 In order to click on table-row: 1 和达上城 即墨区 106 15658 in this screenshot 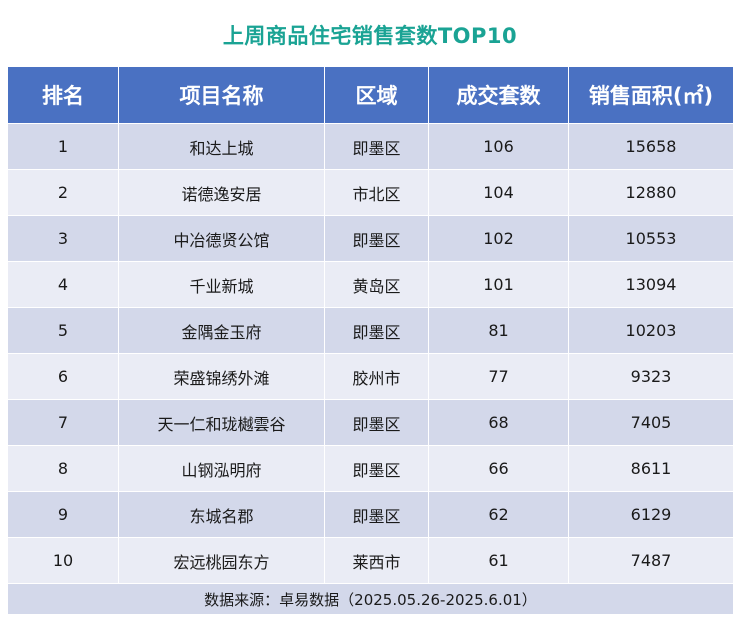, I will do `click(370, 146)`.